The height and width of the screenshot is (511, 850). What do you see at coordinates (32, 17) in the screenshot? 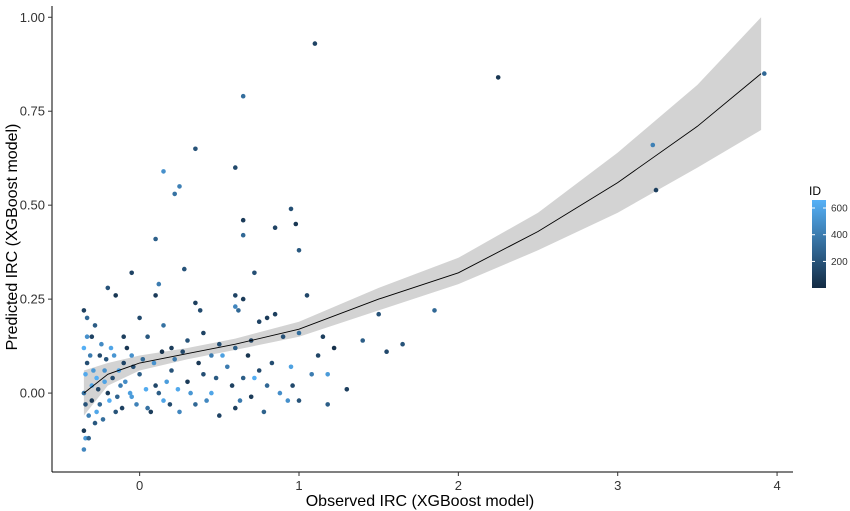
I see `y-tick-label: 1.00` at bounding box center [32, 17].